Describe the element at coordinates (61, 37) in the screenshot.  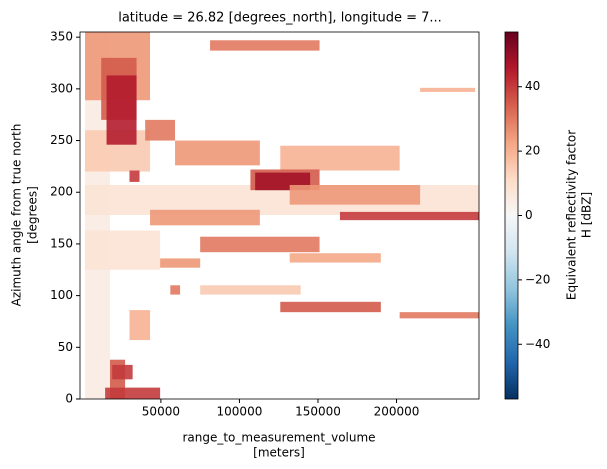
I see `y-tick-label: 350` at that location.